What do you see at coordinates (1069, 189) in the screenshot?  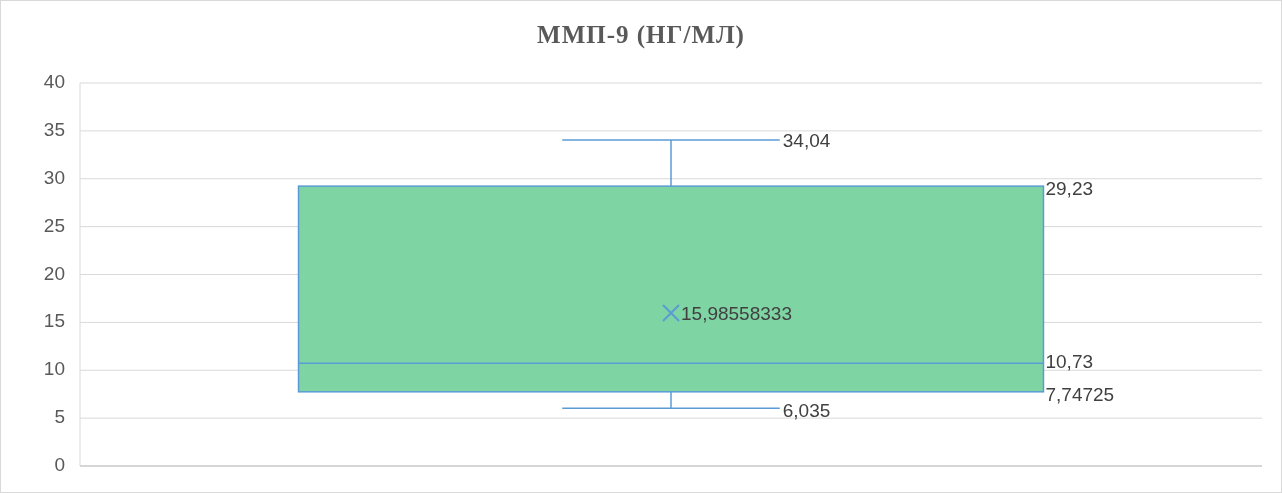 I see `text: 29,23` at bounding box center [1069, 189].